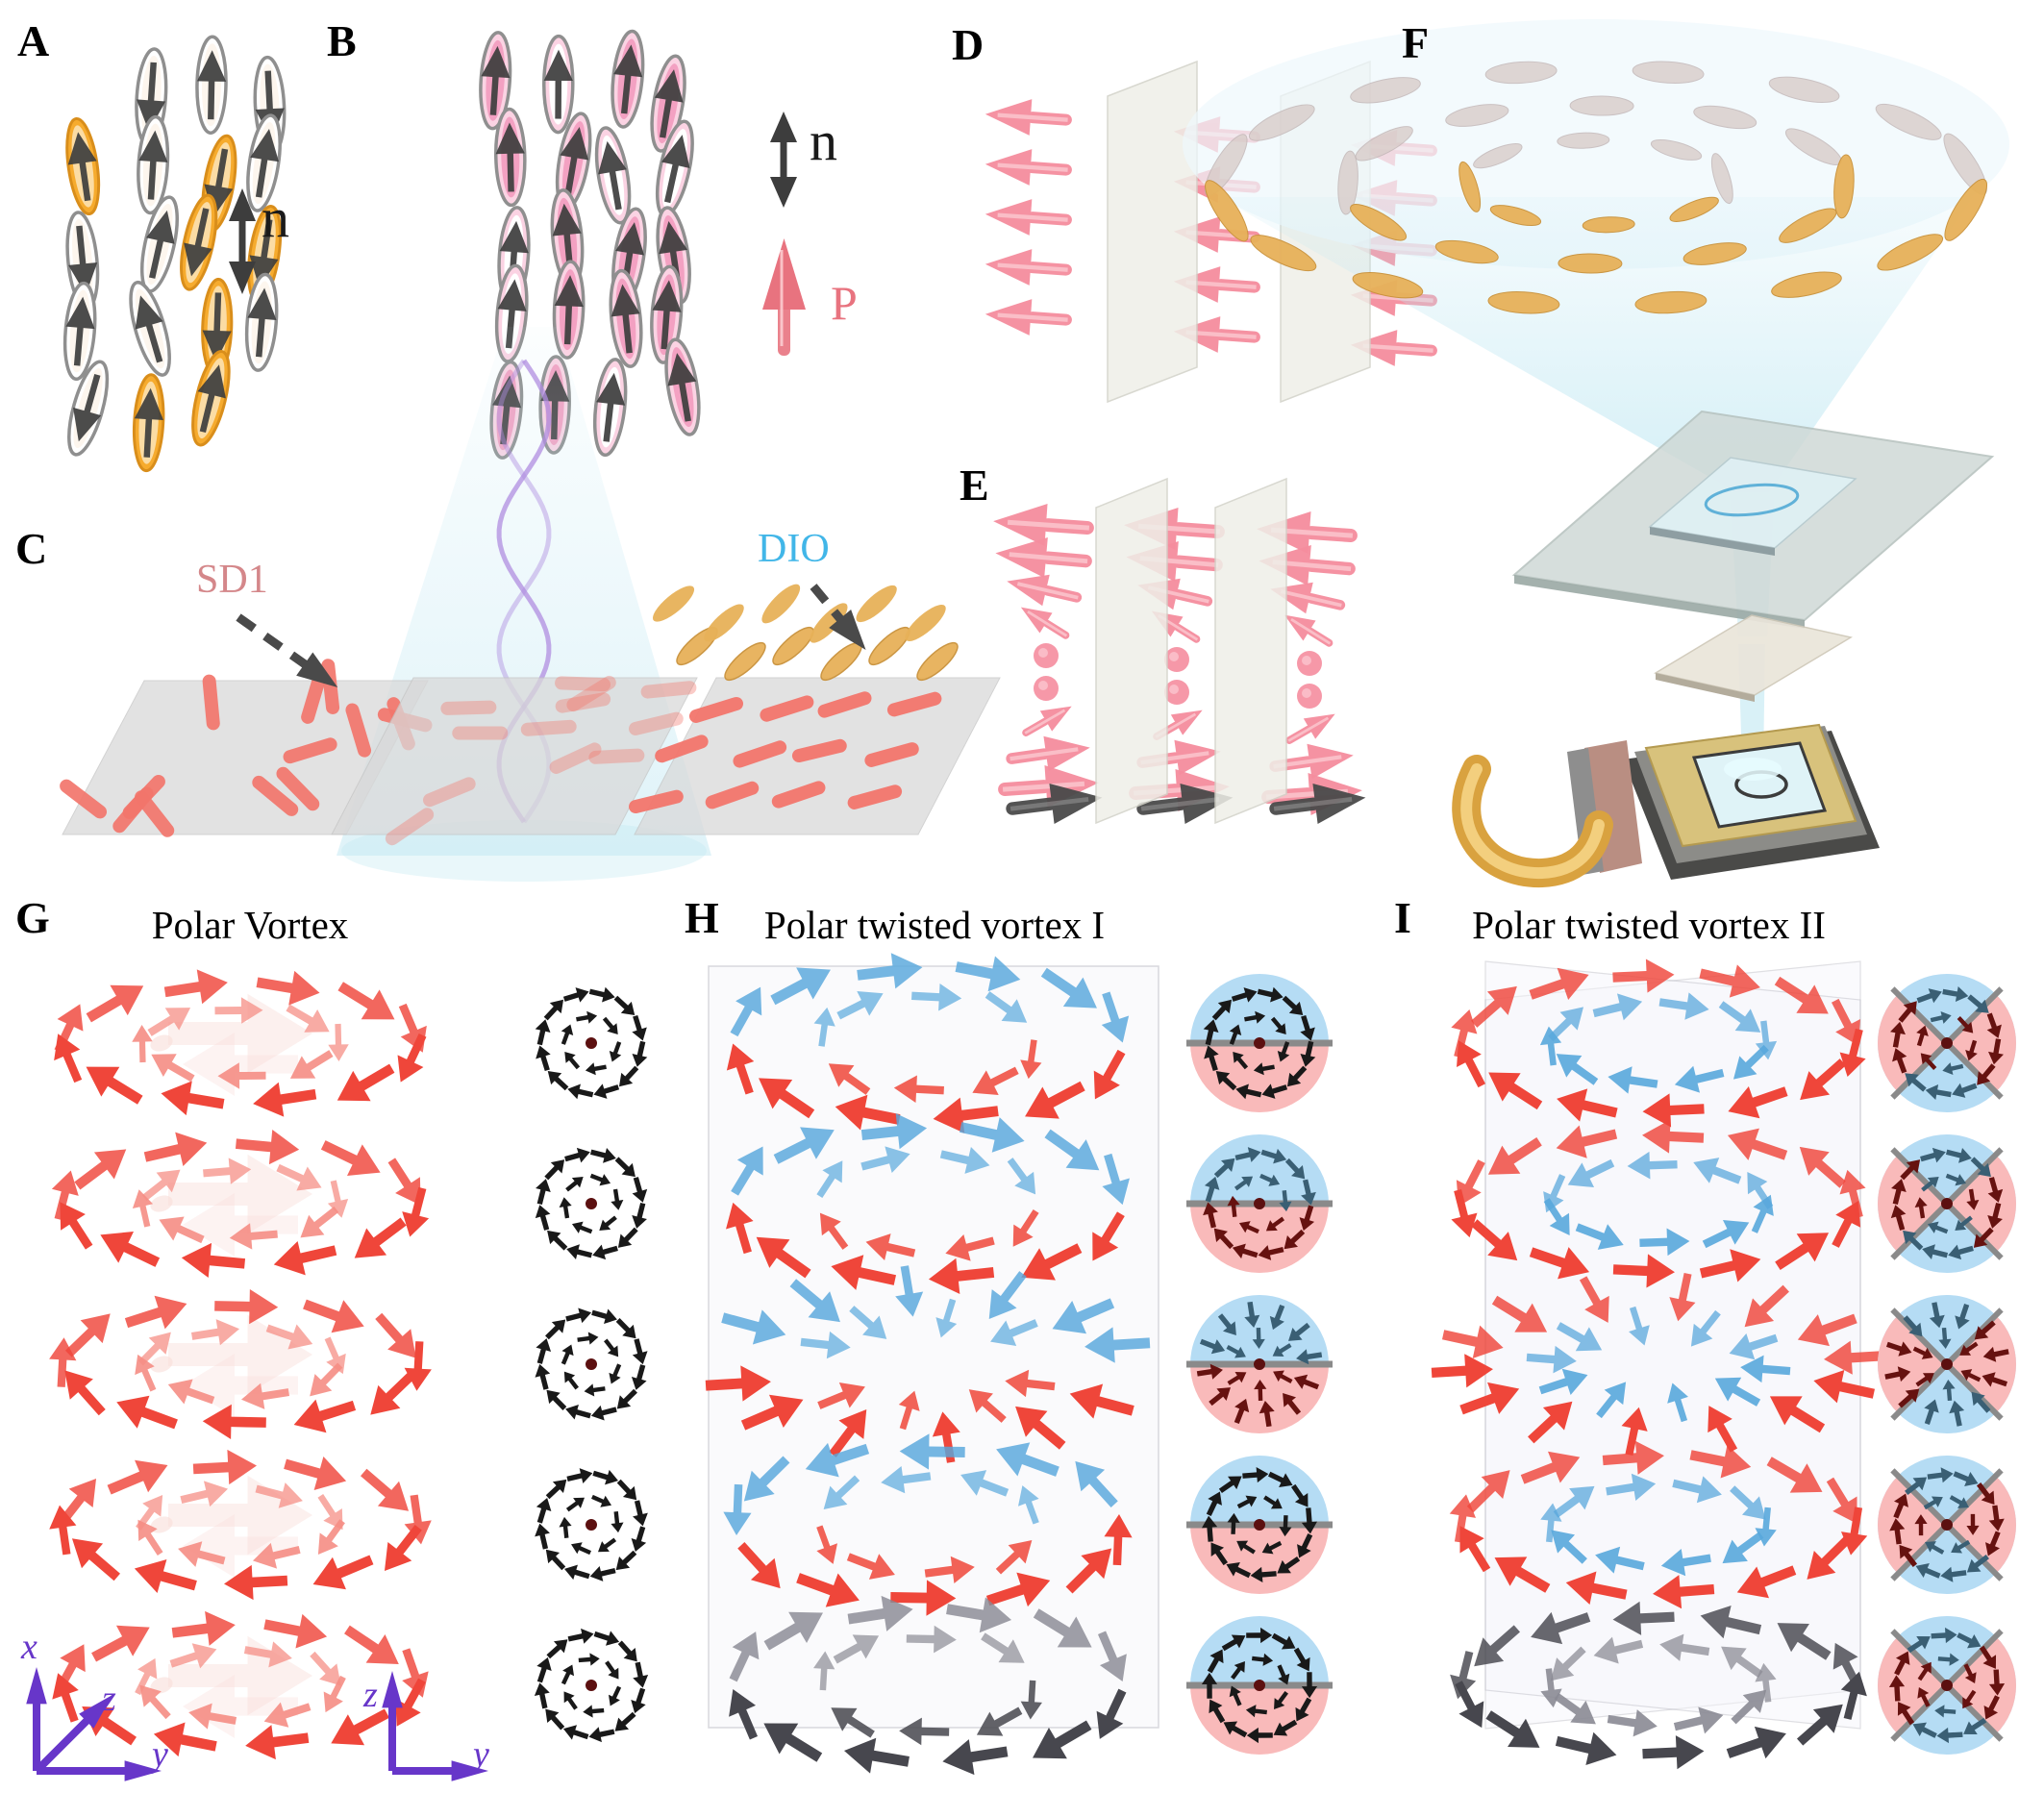 The image size is (2044, 1793). What do you see at coordinates (784, 297) in the screenshot?
I see `polarization-arrow` at bounding box center [784, 297].